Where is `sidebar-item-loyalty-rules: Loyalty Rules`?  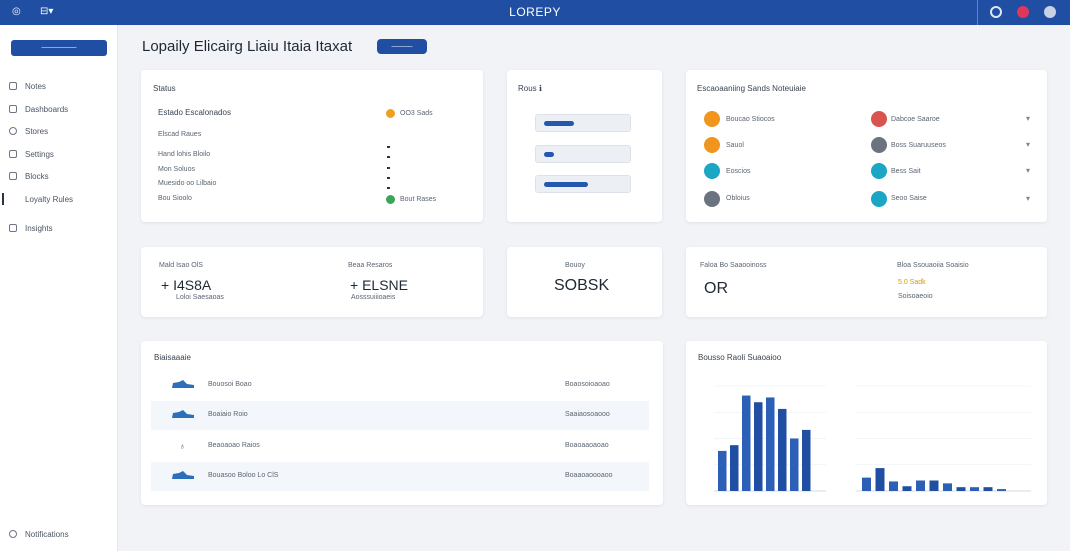
sidebar-item-loyalty-rules: Loyalty Rules is located at coordinates (58, 199).